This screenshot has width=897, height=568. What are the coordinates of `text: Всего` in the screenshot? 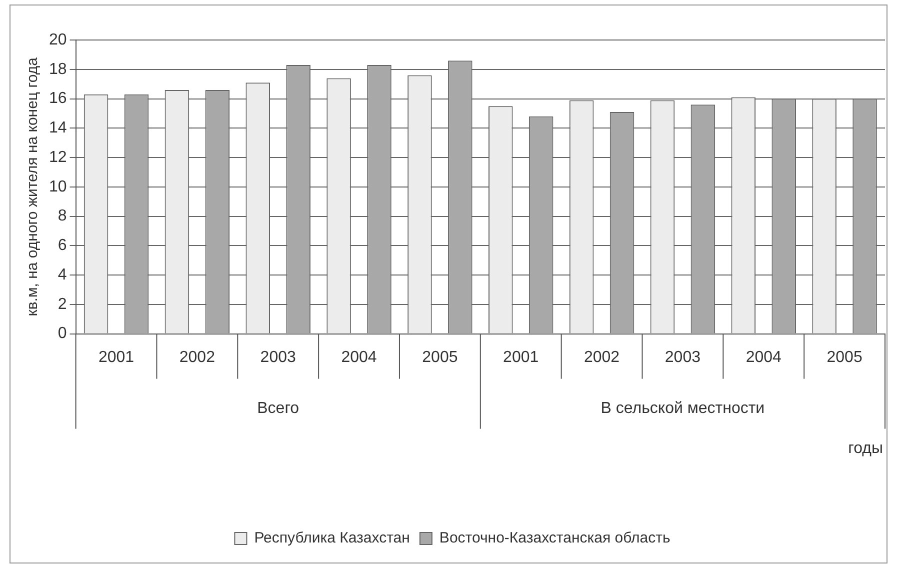 It's located at (278, 409).